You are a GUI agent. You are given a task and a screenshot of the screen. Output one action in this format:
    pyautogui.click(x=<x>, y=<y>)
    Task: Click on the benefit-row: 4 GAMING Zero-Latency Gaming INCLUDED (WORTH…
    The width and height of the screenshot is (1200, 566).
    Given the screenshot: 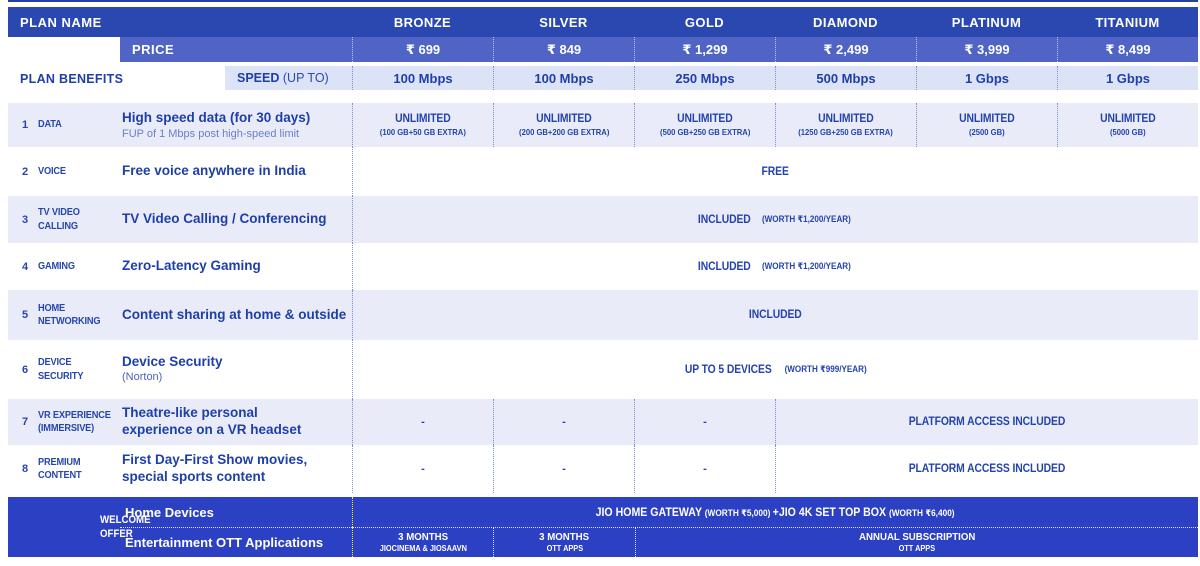 What is the action you would take?
    pyautogui.click(x=603, y=266)
    